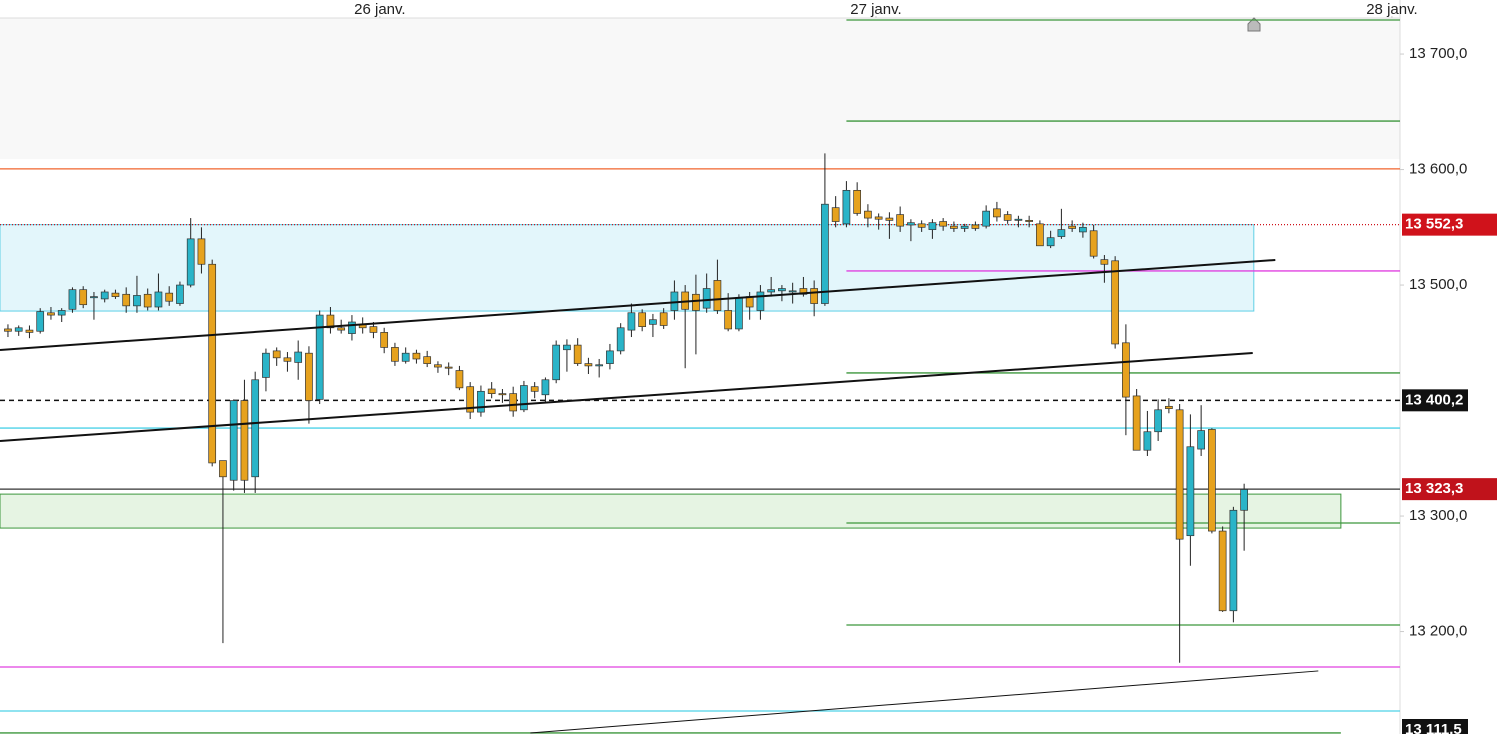  Describe the element at coordinates (1438, 169) in the screenshot. I see `y-tick-label: 13 600,0` at that location.